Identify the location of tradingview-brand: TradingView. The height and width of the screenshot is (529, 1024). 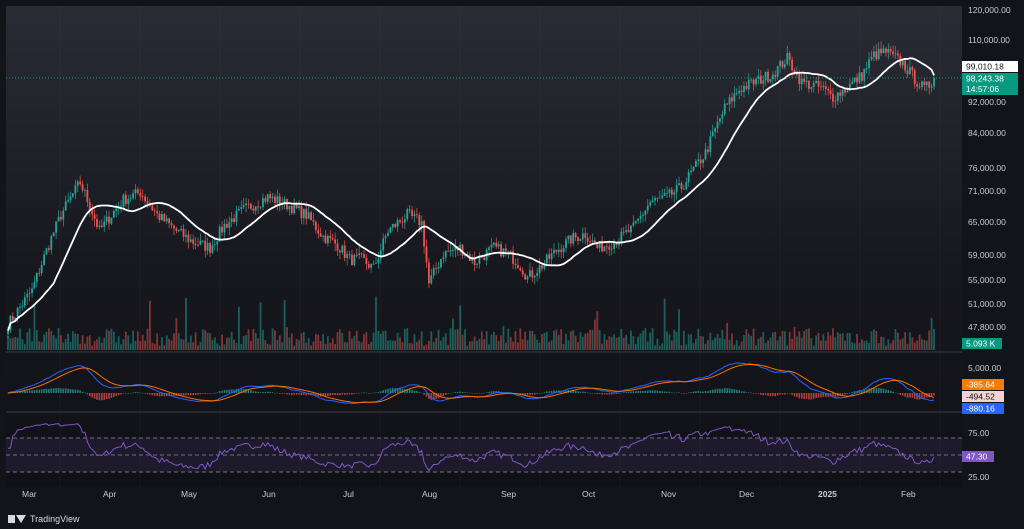
(44, 519).